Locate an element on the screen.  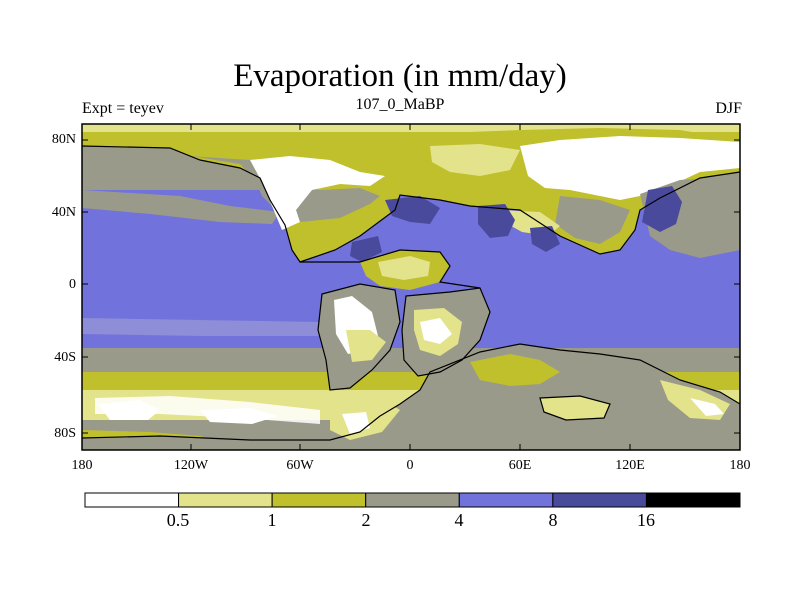
season-label: DJF is located at coordinates (728, 108).